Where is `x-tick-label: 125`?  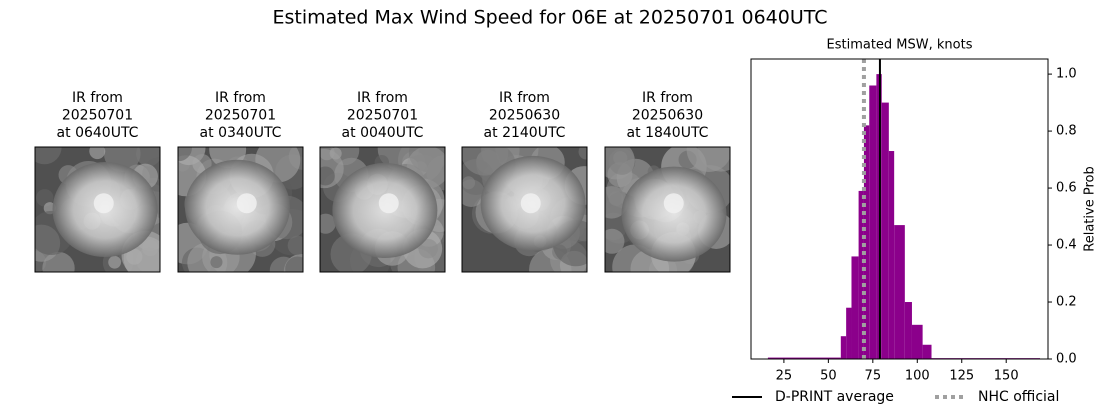
x-tick-label: 125 is located at coordinates (961, 376).